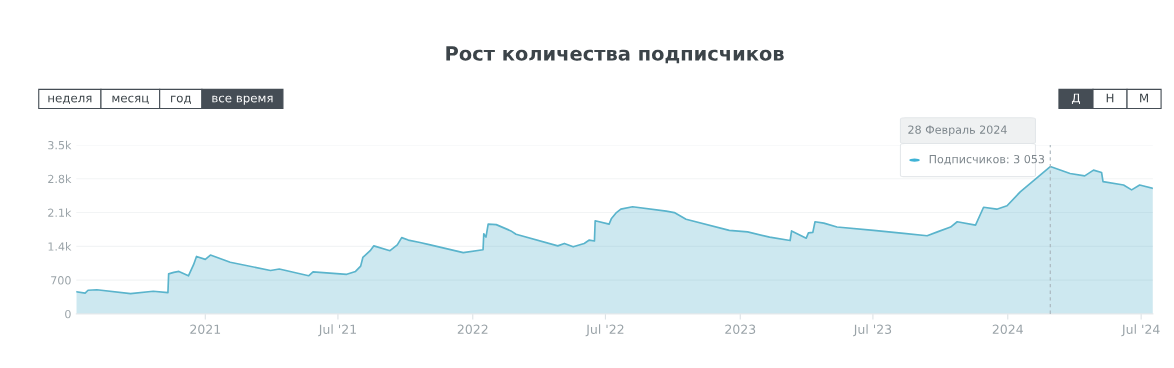  I want to click on text: год, so click(181, 99).